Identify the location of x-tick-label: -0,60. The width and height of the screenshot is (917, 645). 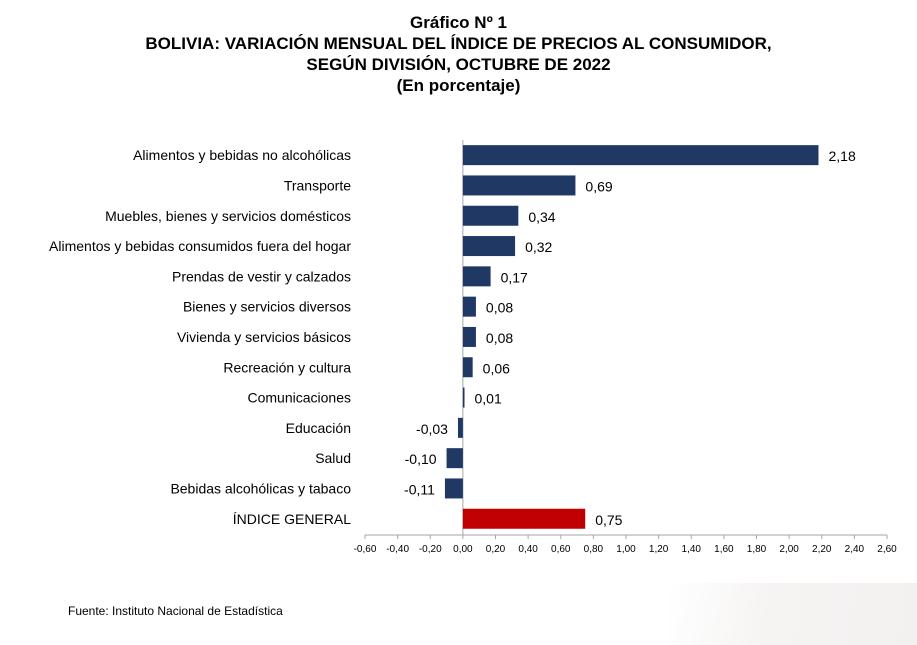
(365, 549).